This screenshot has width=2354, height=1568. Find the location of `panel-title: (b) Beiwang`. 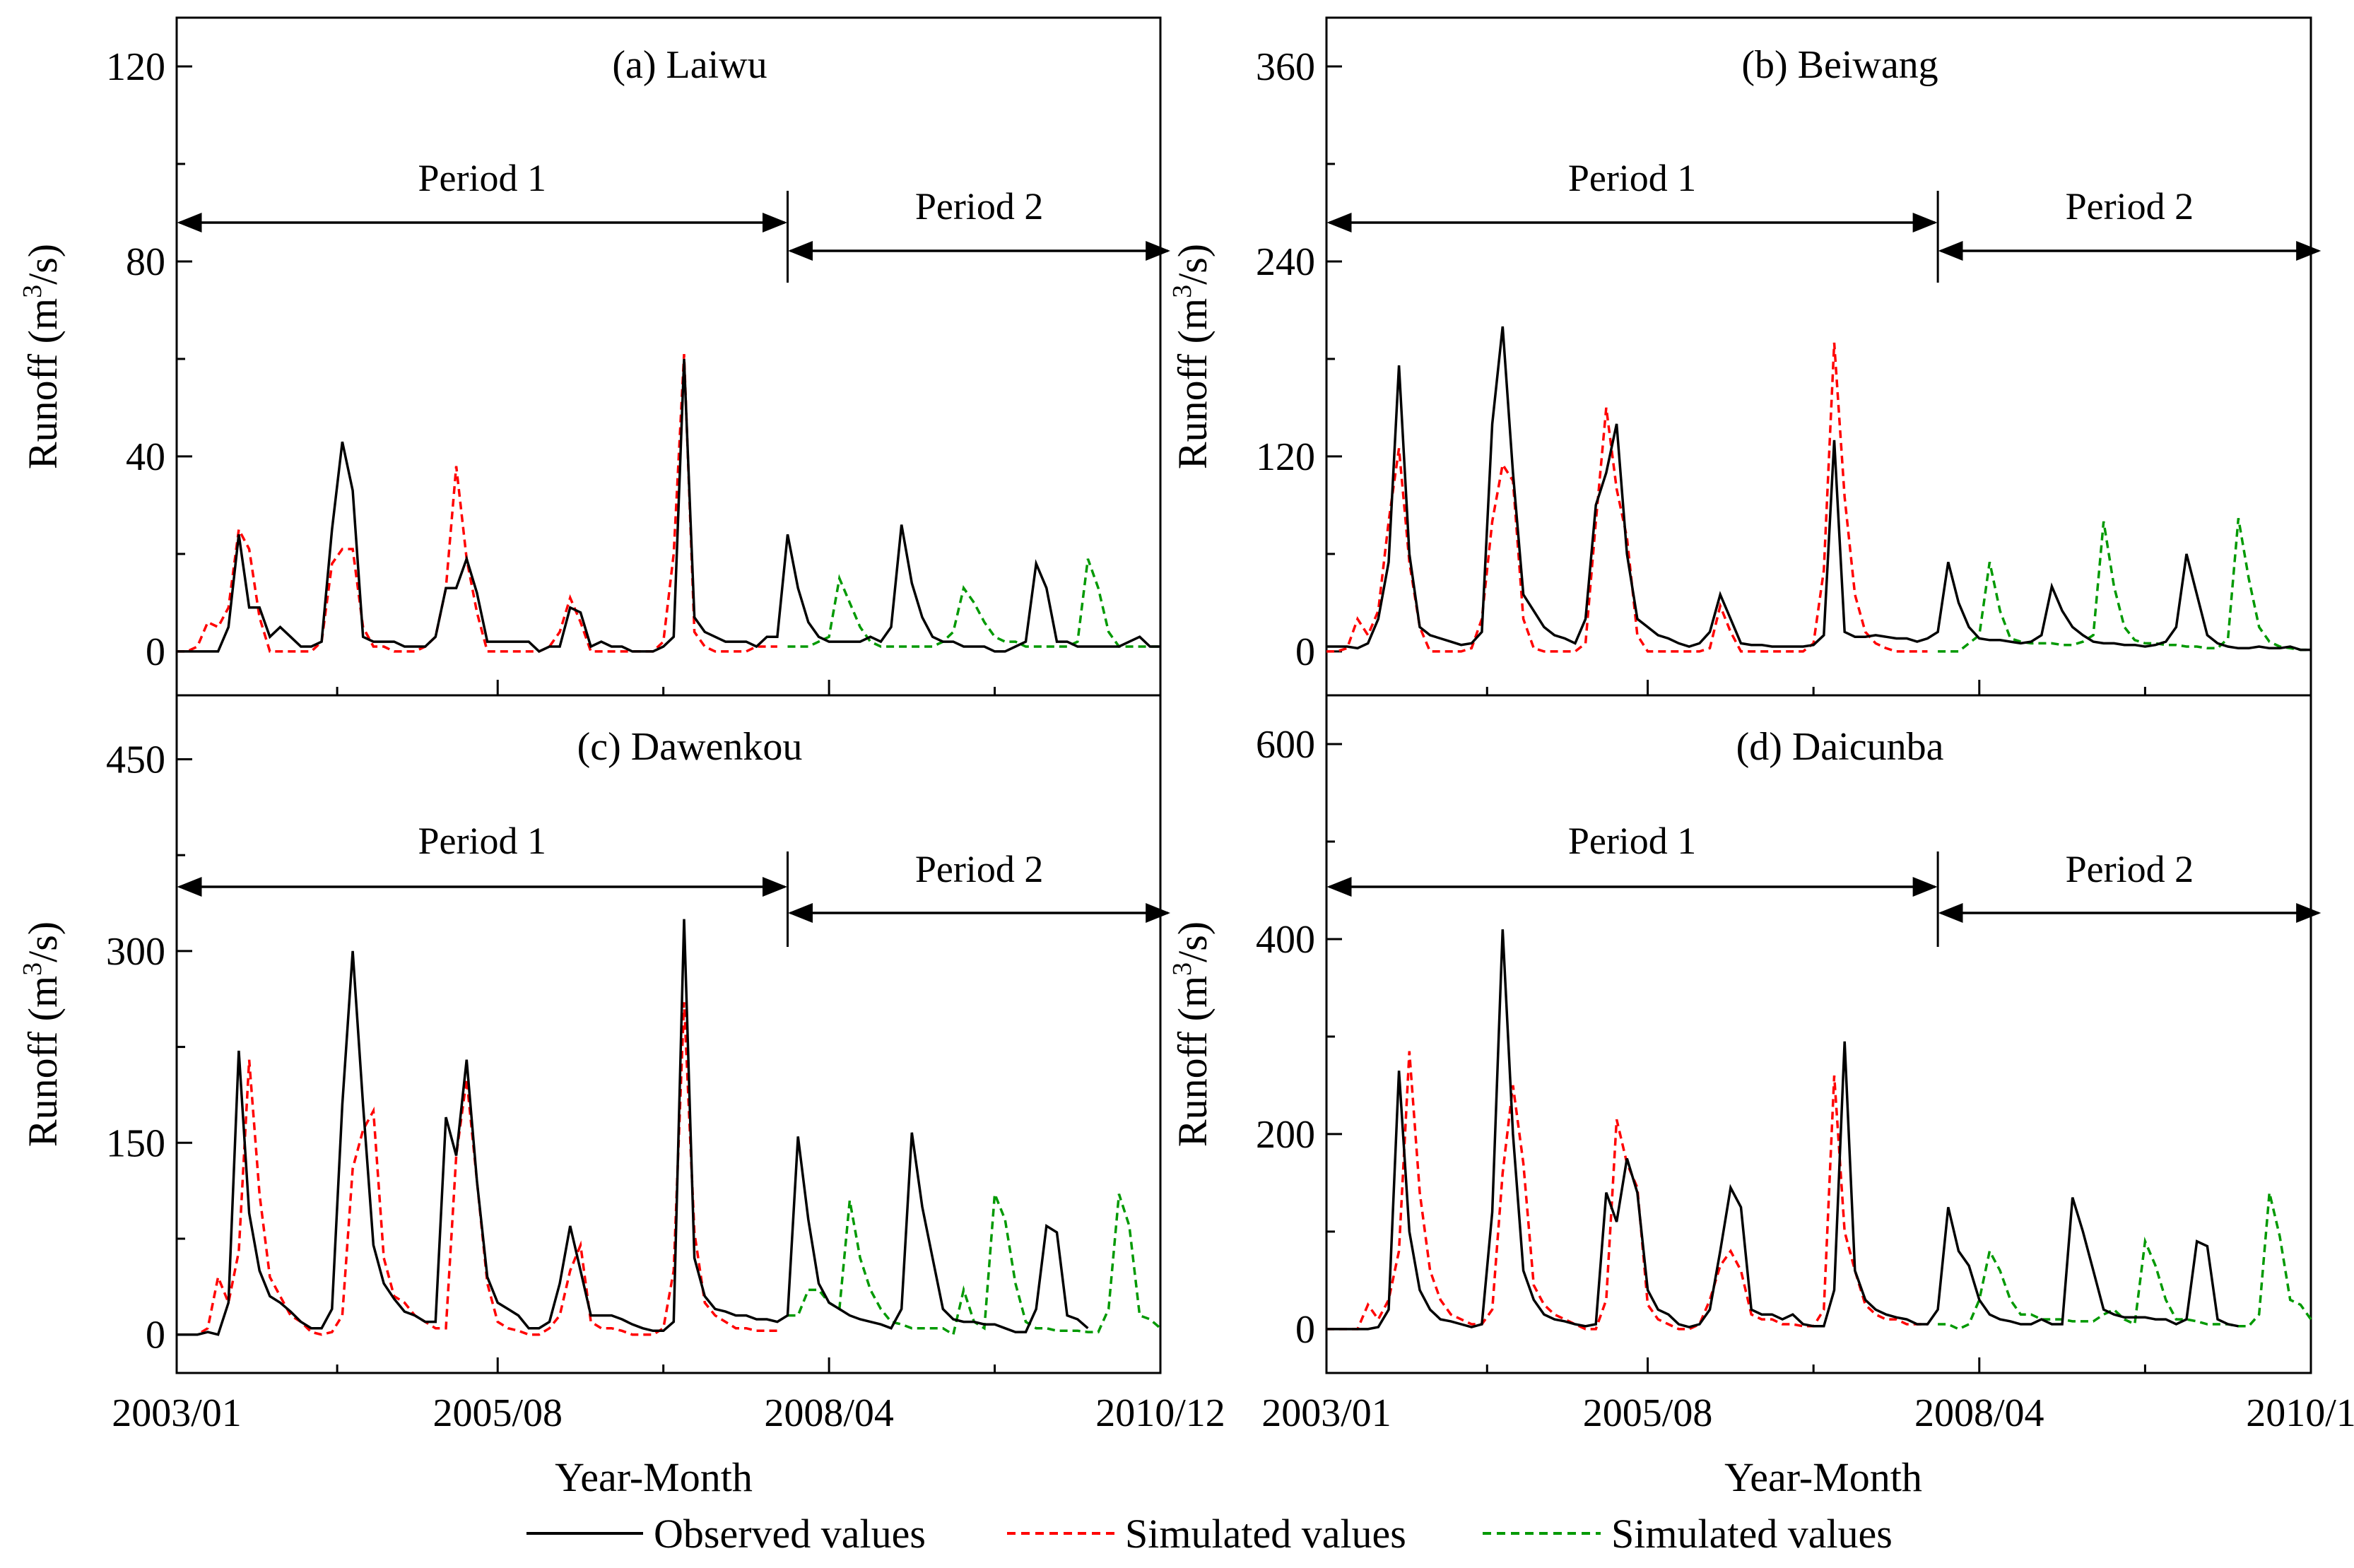

panel-title: (b) Beiwang is located at coordinates (1839, 65).